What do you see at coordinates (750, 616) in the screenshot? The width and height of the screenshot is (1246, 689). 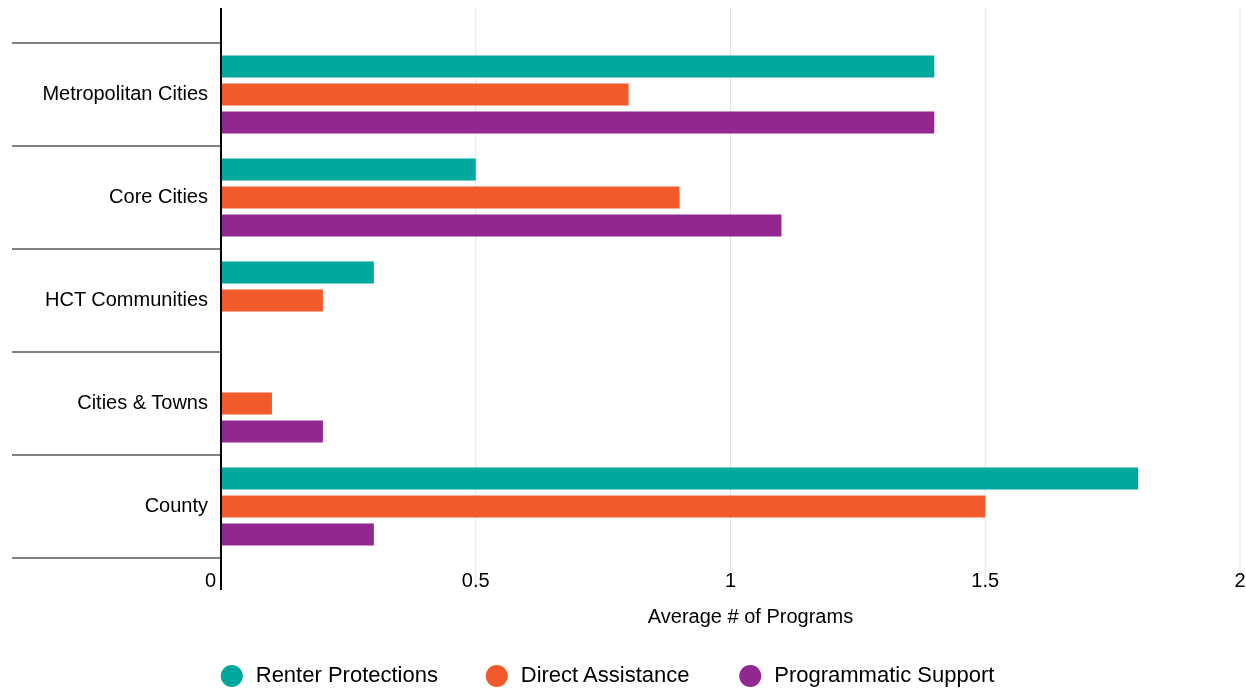 I see `x-axis-title: Average # of Programs` at bounding box center [750, 616].